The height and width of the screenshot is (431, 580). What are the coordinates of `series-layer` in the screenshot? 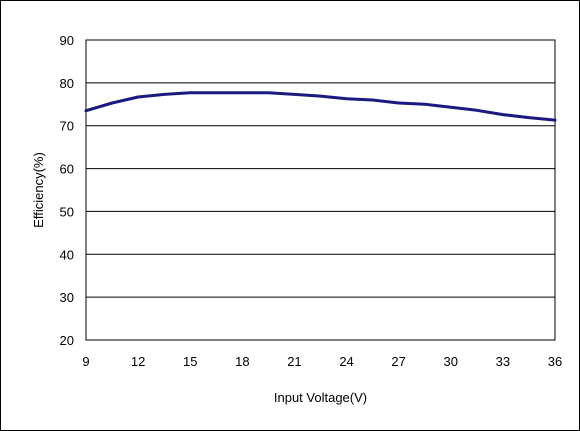 It's located at (320, 106).